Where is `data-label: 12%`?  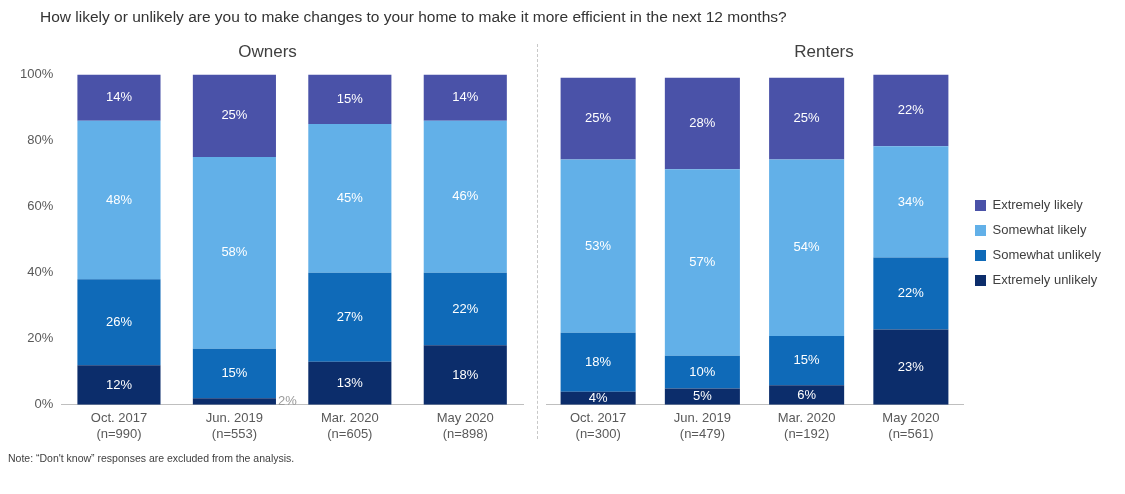
data-label: 12% is located at coordinates (119, 384).